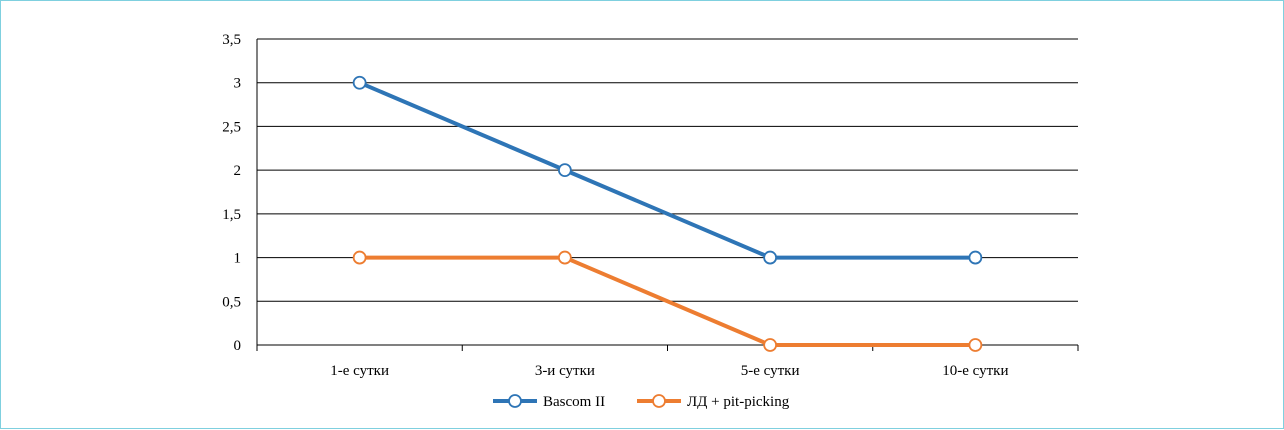 The image size is (1284, 430). What do you see at coordinates (231, 127) in the screenshot?
I see `y-tick-label: 2,5` at bounding box center [231, 127].